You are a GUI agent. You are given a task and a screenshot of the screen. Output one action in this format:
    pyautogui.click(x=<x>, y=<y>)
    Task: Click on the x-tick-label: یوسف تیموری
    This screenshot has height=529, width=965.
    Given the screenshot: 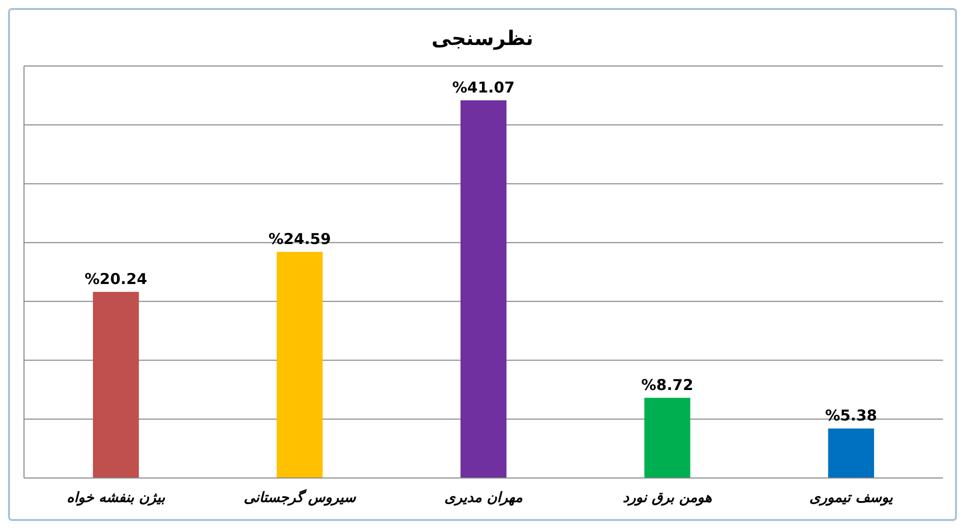 What is the action you would take?
    pyautogui.click(x=851, y=498)
    